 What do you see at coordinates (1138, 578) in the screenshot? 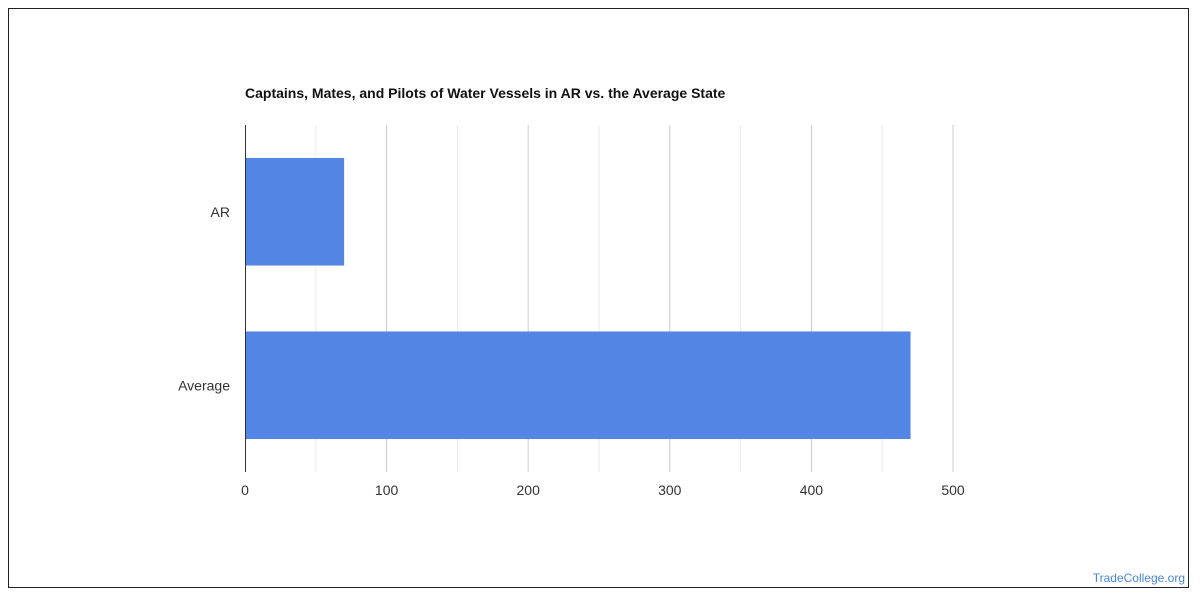
I see `watermark: TradeCollege.org` at bounding box center [1138, 578].